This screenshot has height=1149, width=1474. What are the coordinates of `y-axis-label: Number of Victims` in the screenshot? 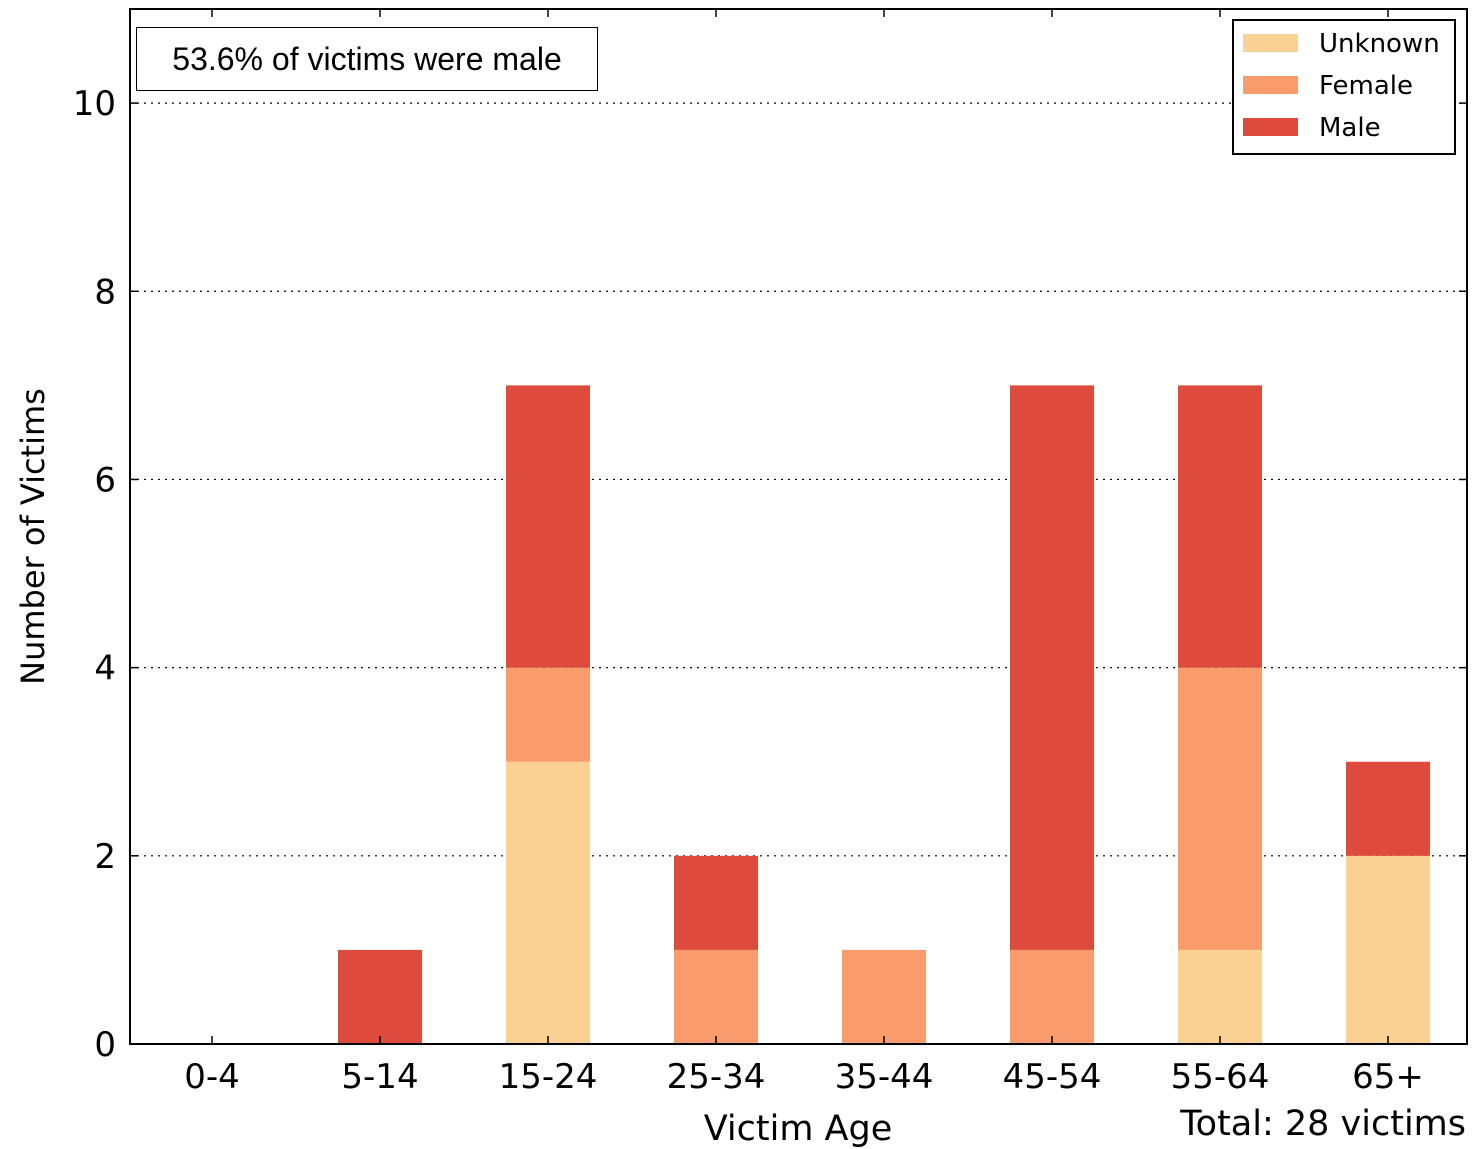 It's located at (33, 536).